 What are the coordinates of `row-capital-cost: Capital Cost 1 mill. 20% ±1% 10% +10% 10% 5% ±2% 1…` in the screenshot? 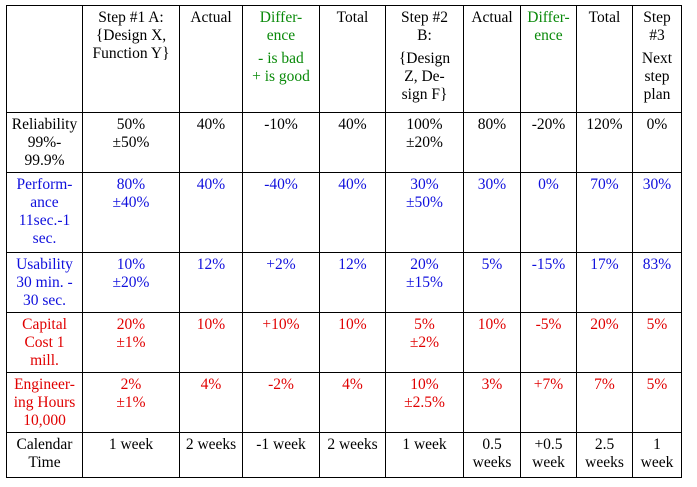 It's located at (344, 342).